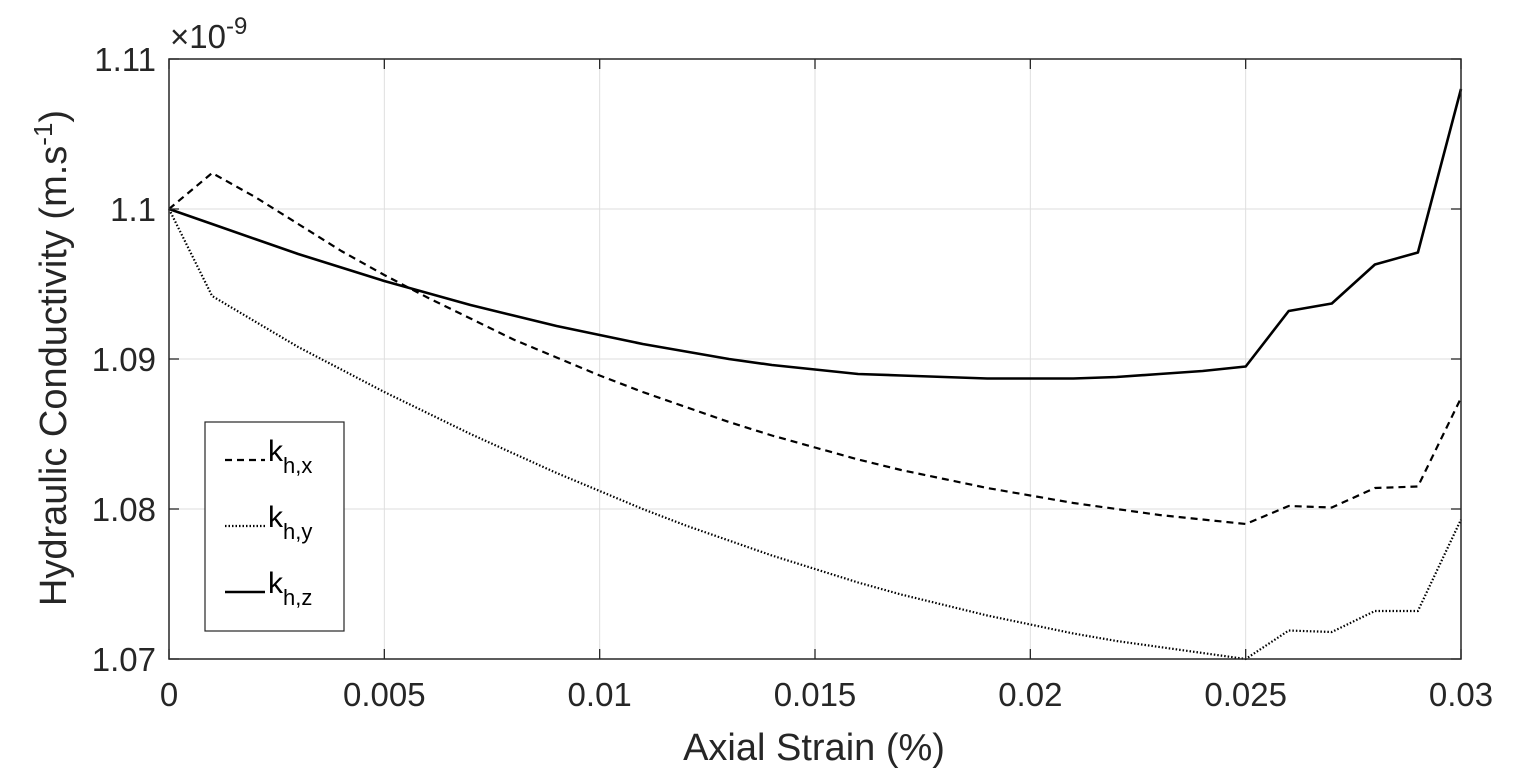 This screenshot has height=770, width=1528. I want to click on legend-box, so click(274, 526).